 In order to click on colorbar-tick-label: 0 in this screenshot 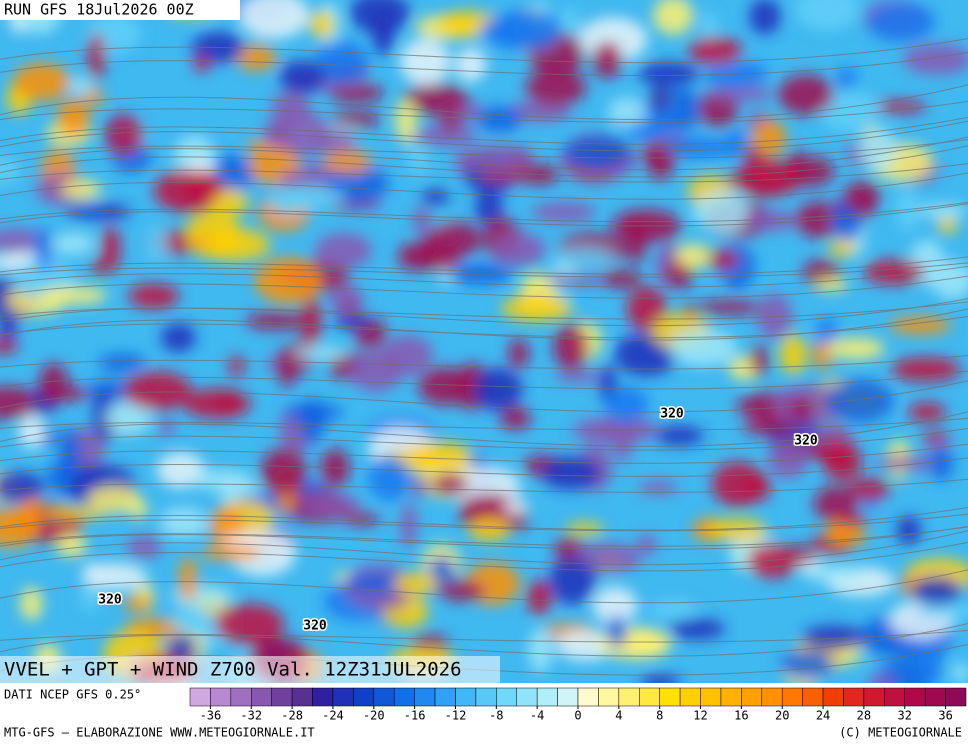, I will do `click(577, 716)`.